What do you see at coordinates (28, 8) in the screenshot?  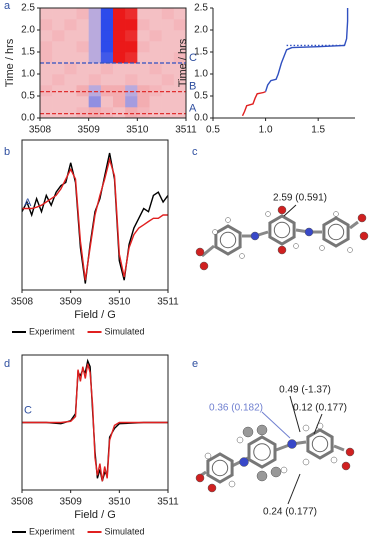 I see `y-tick-label: 2.5` at bounding box center [28, 8].